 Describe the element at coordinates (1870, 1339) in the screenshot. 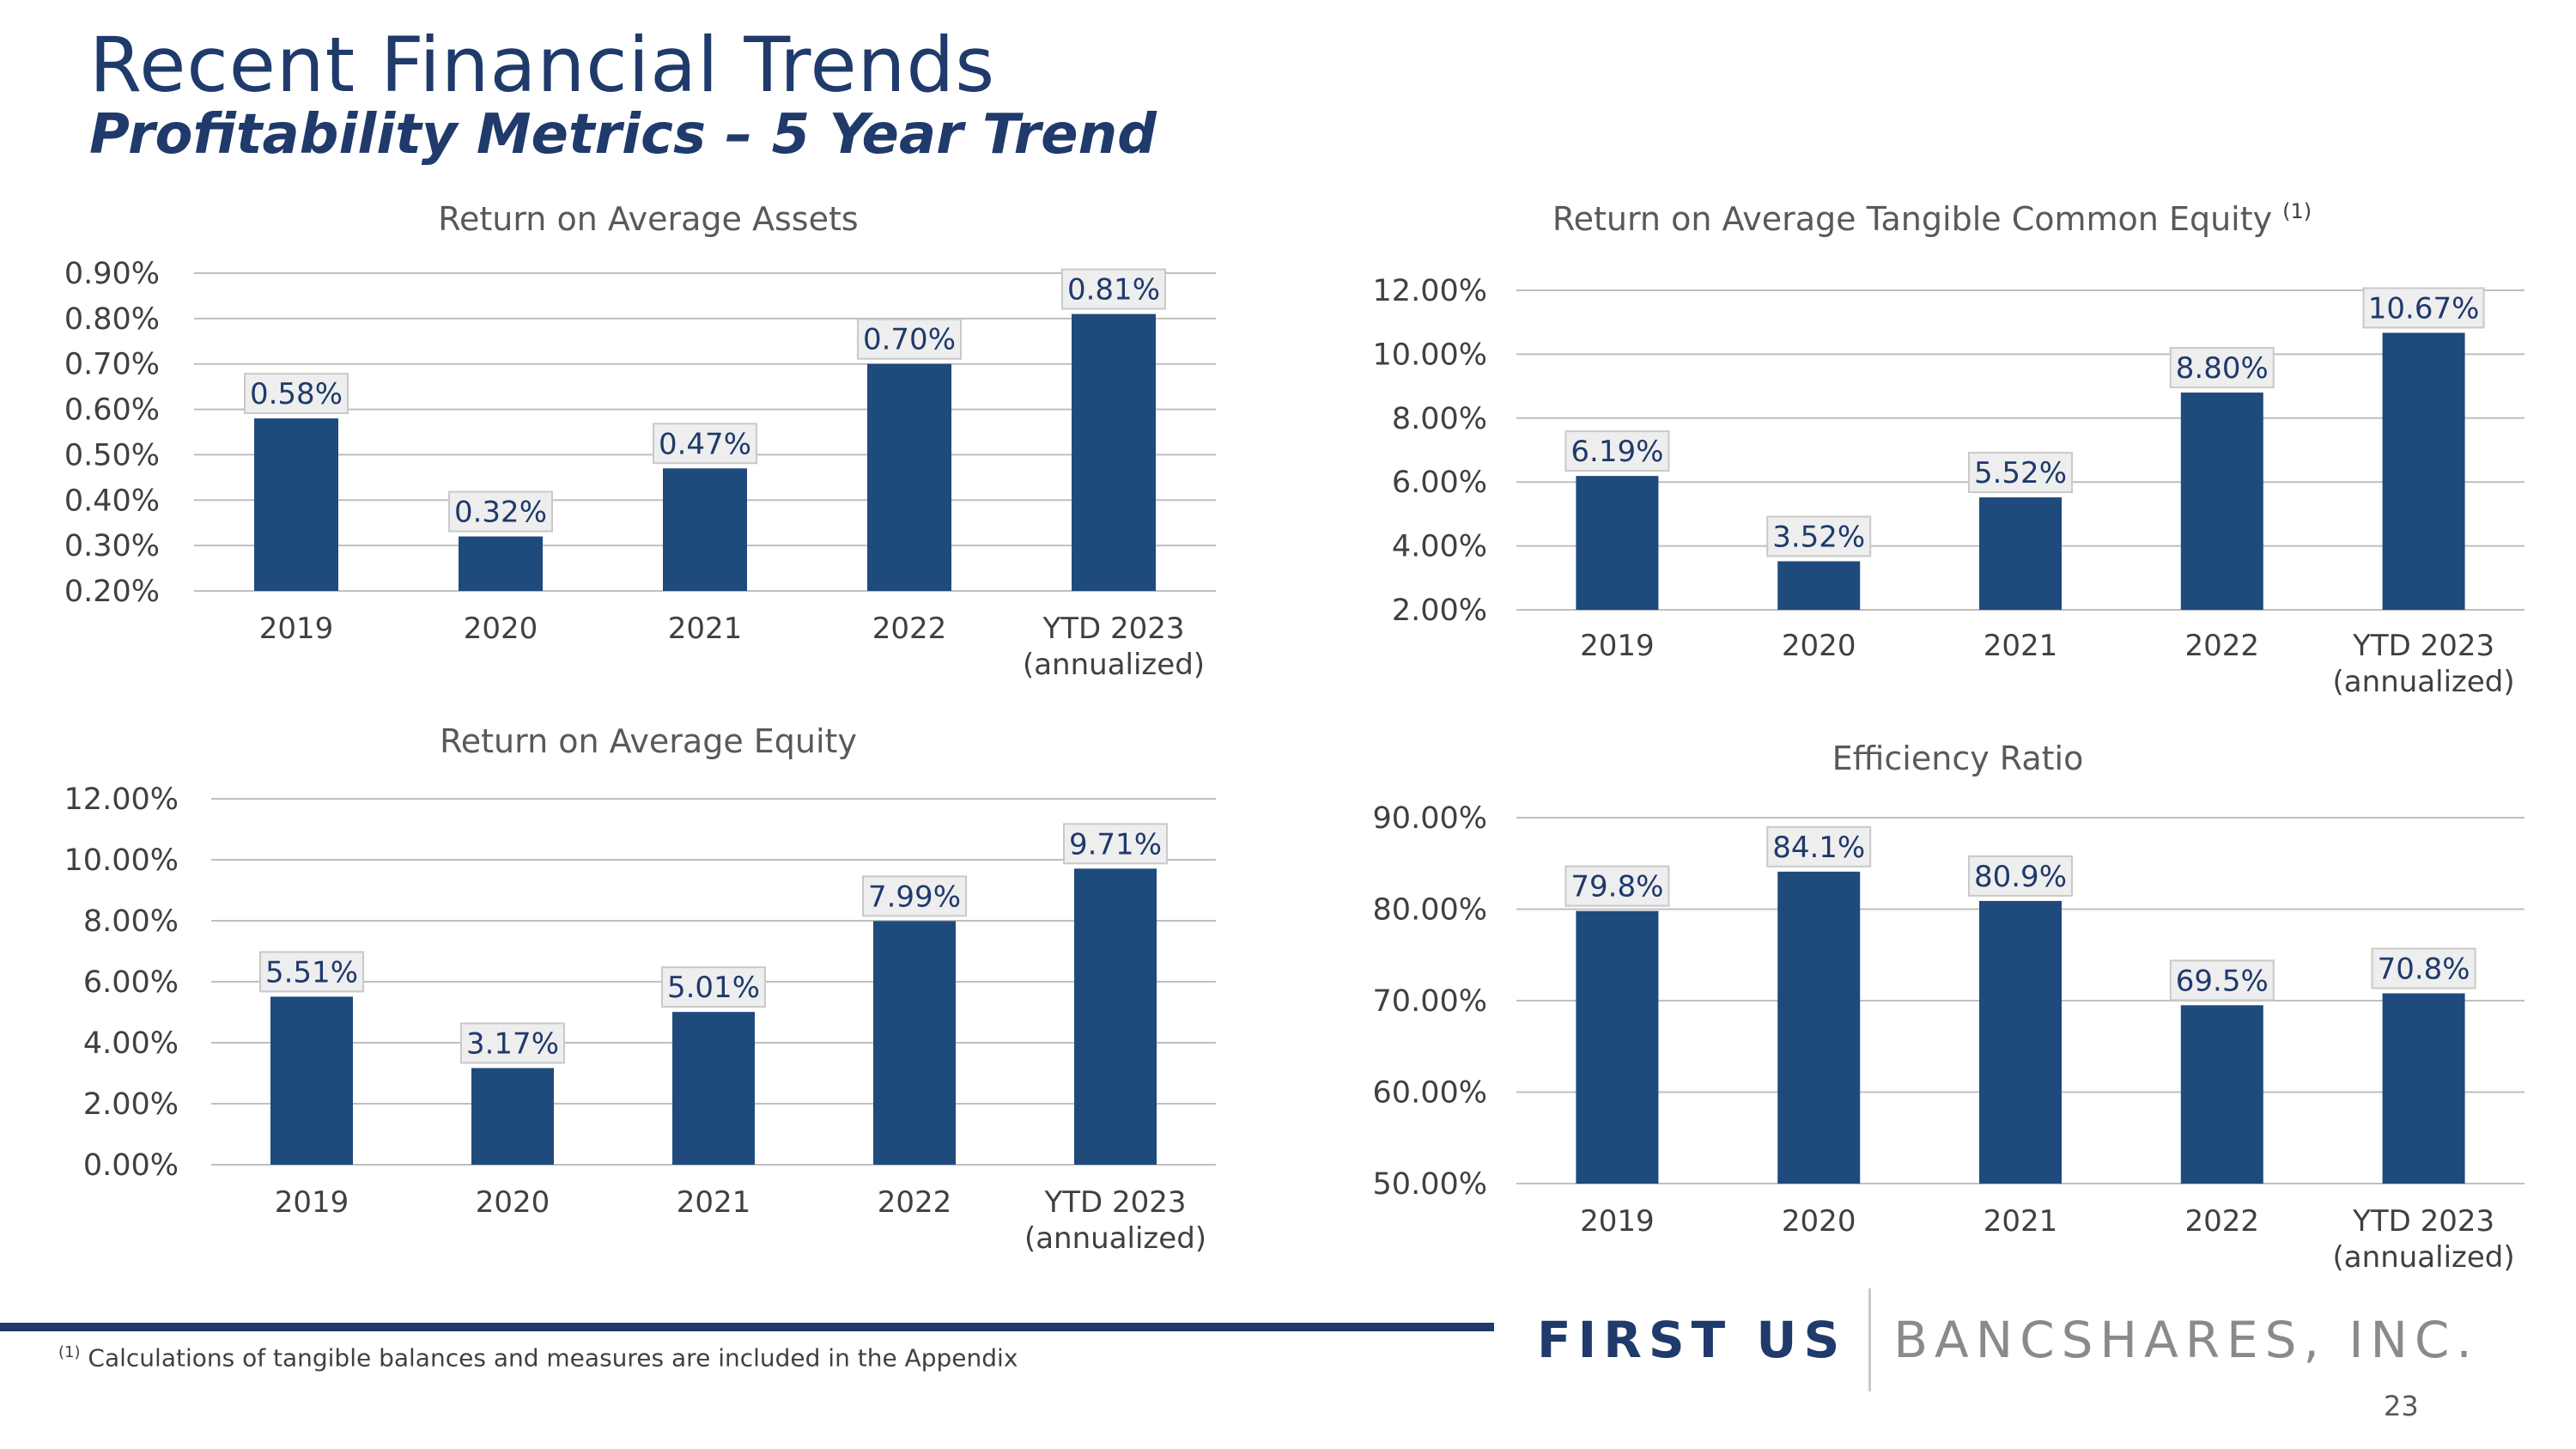

I see `logo-divider` at that location.